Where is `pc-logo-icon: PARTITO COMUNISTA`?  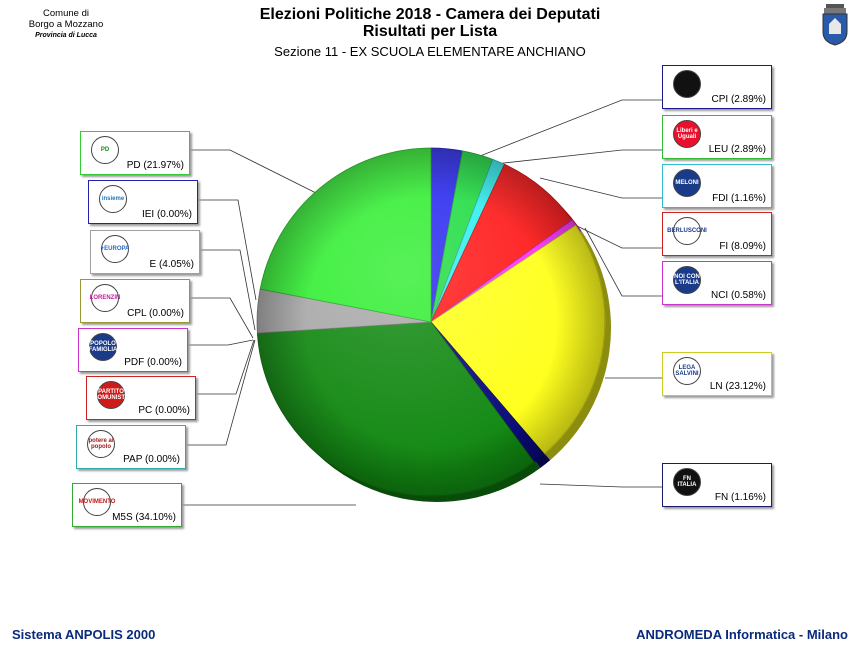 pc-logo-icon: PARTITO COMUNISTA is located at coordinates (111, 395).